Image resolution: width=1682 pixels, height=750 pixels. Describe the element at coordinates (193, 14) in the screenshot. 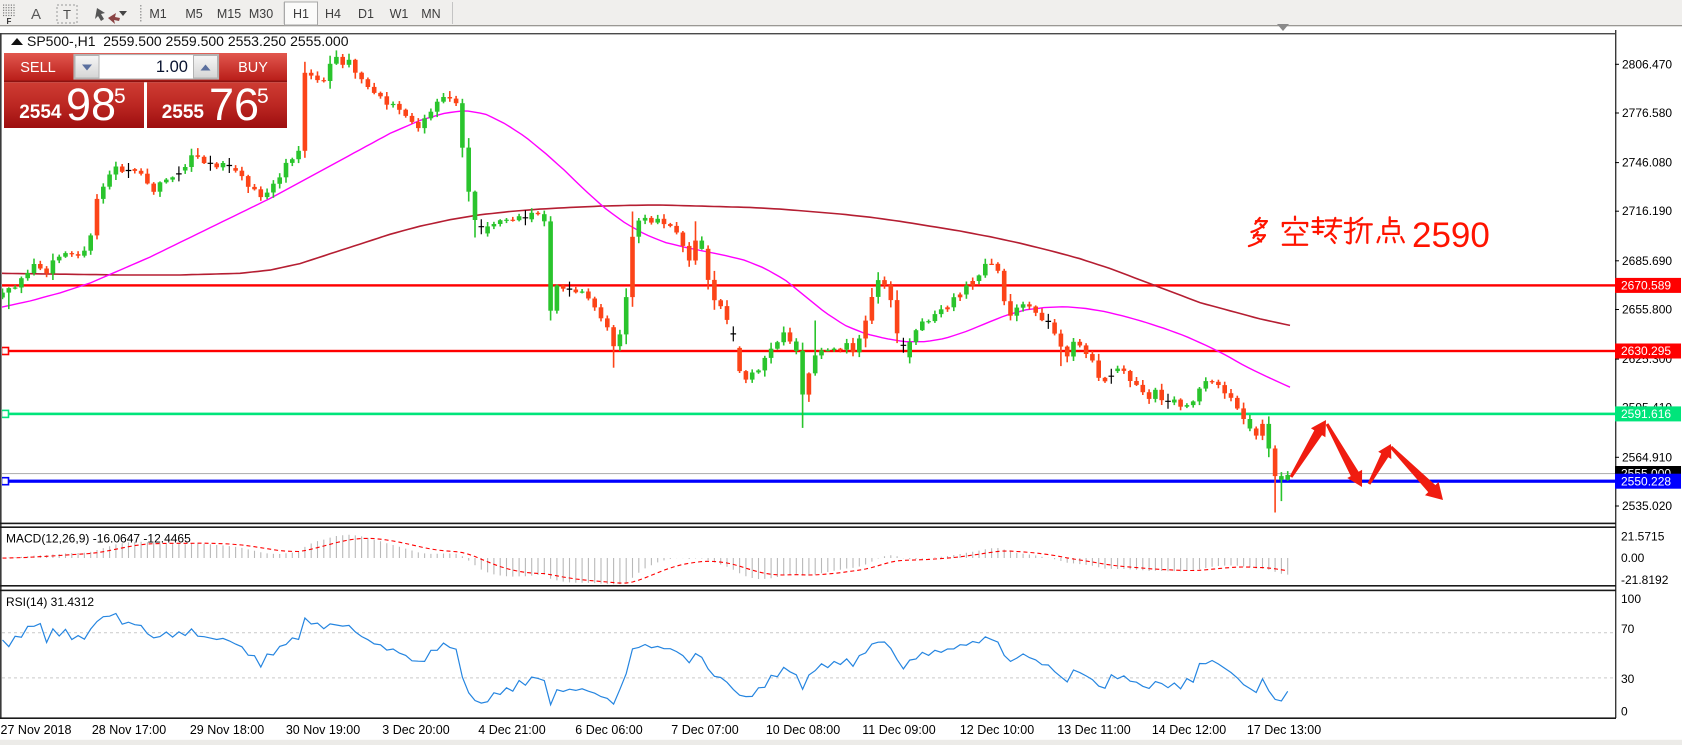

I see `svg-text: M5` at that location.